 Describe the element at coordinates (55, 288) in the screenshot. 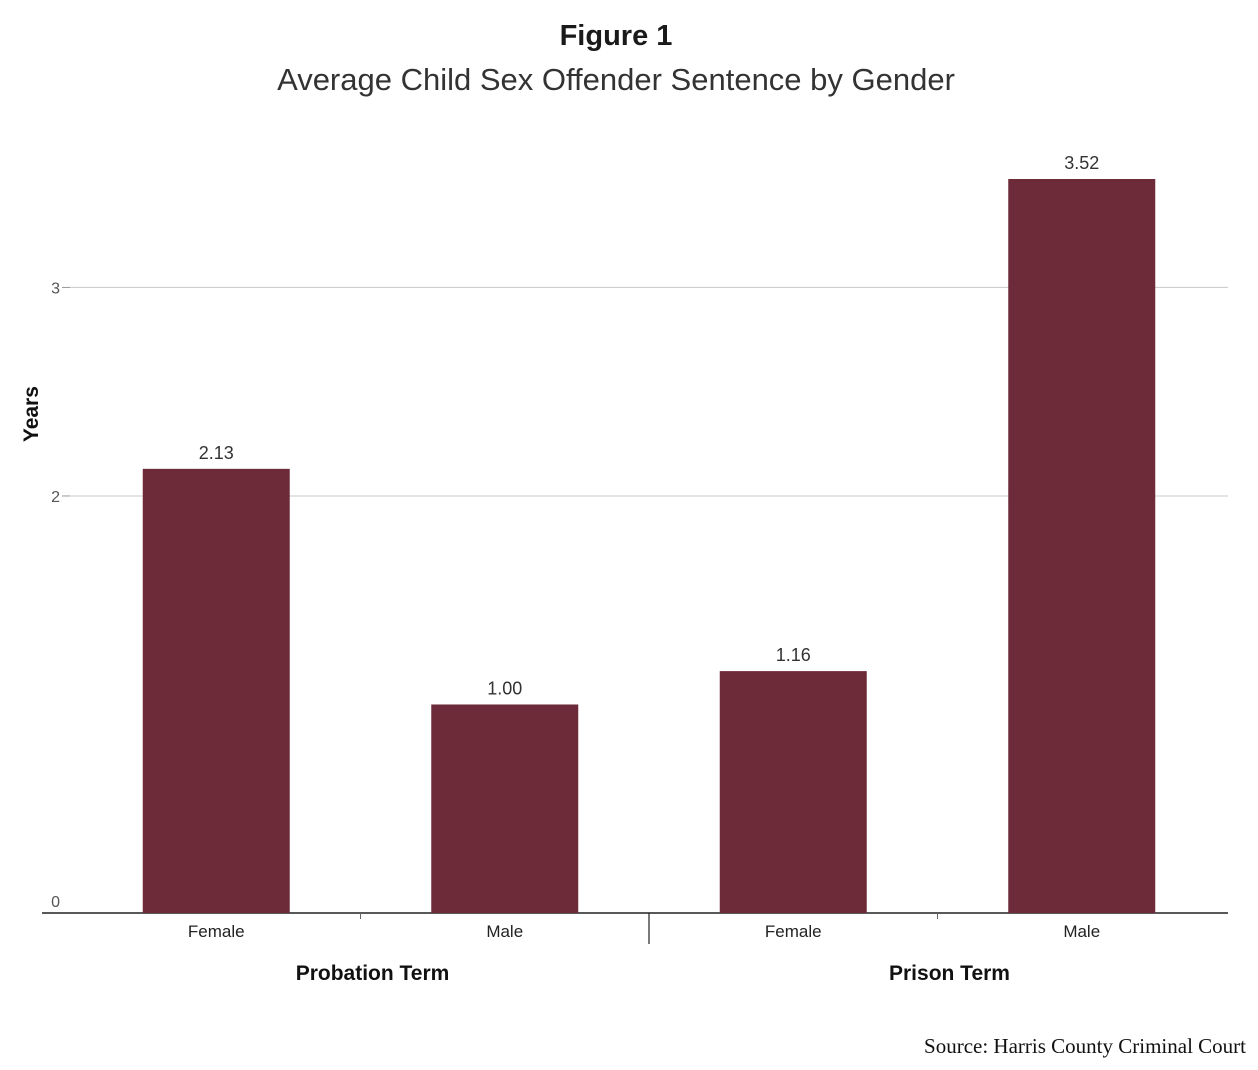

I see `y-tick-label: 3` at that location.